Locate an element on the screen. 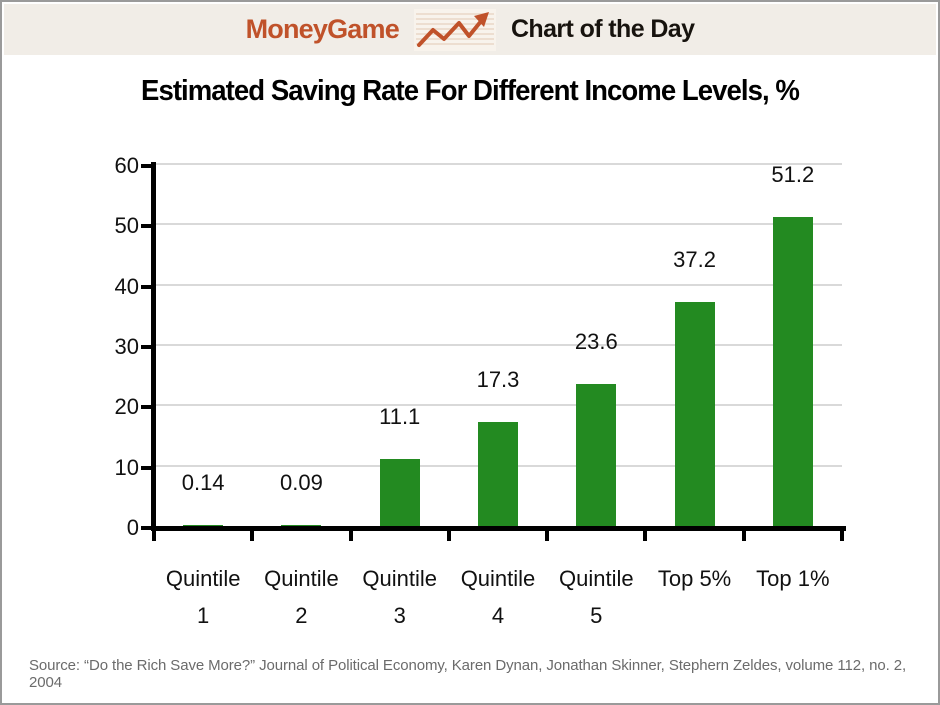 This screenshot has height=705, width=940. y-axis-tick-label: 20 is located at coordinates (126, 407).